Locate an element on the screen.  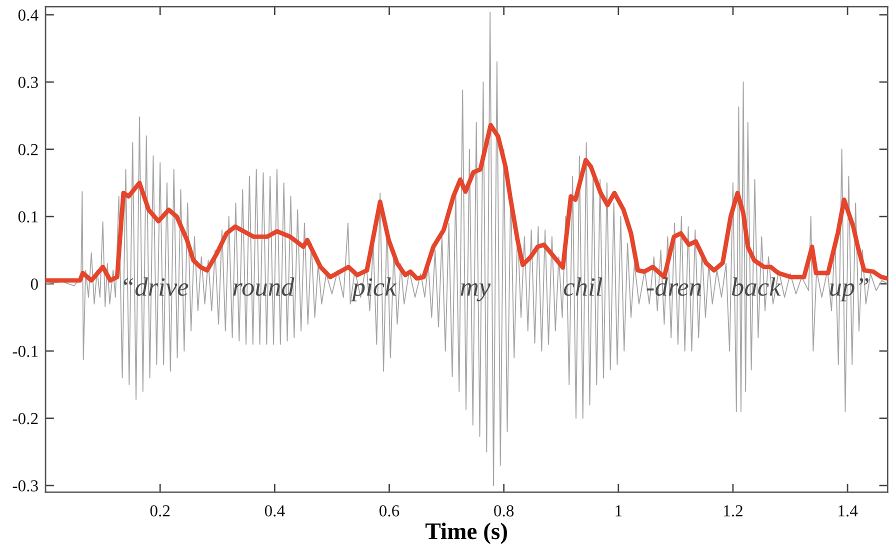
y-tick-label: -0.3 is located at coordinates (25, 486).